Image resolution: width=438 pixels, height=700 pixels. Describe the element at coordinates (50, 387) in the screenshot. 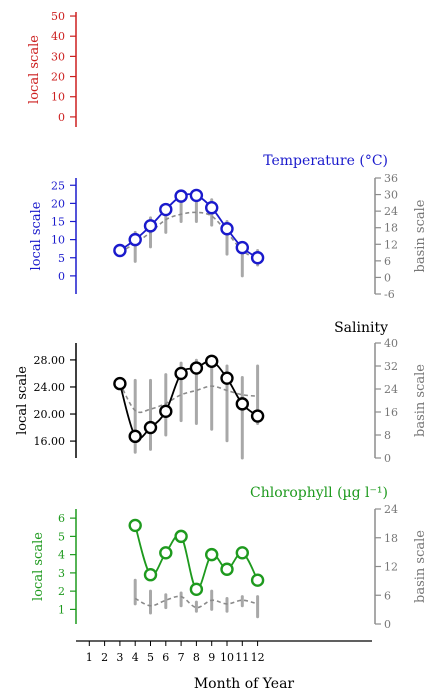

I see `left-tick-label: 24.00` at that location.